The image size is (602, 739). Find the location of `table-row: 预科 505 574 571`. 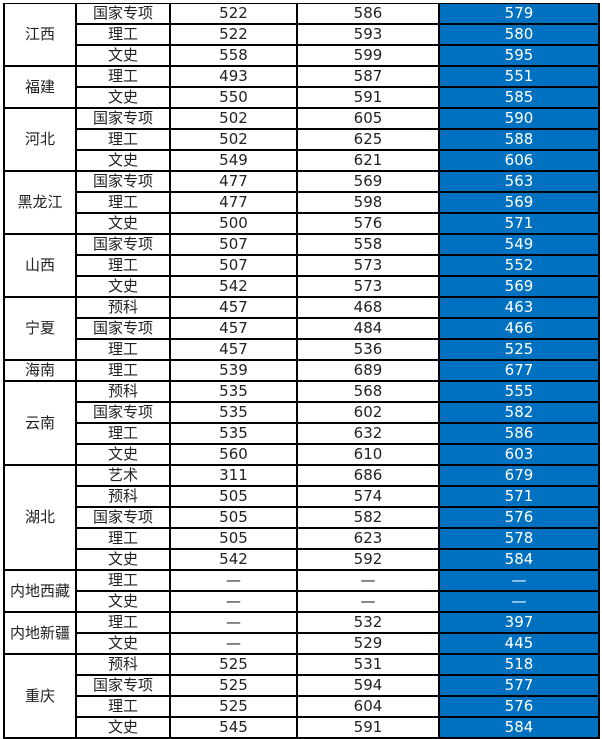

table-row: 预科 505 574 571 is located at coordinates (302, 496).